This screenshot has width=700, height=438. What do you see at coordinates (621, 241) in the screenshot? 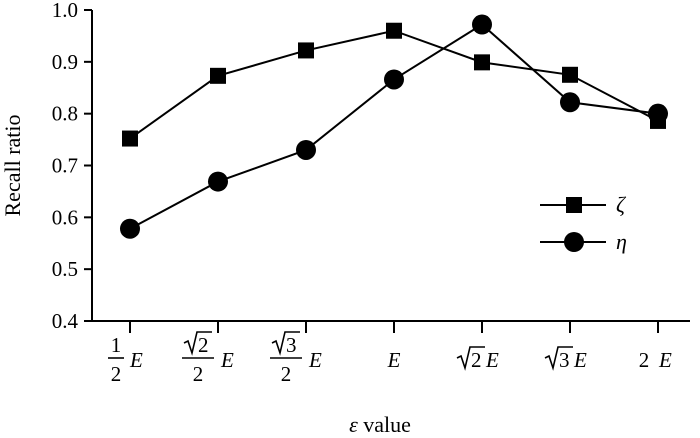
I see `legend-label: η` at bounding box center [621, 241].